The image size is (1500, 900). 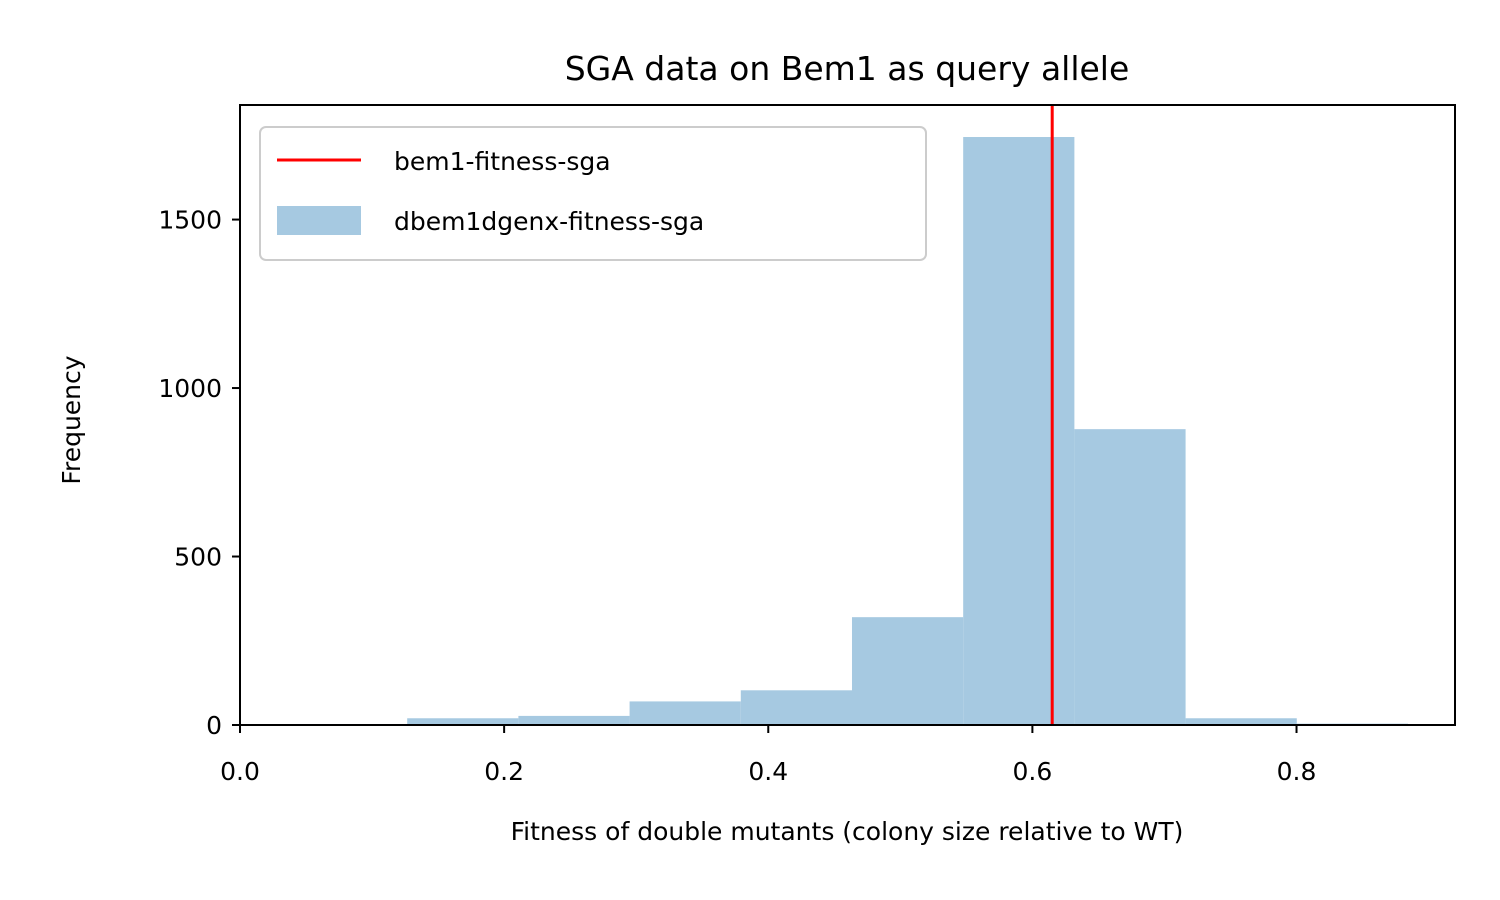 I want to click on legend-patch-swatch, so click(x=319, y=220).